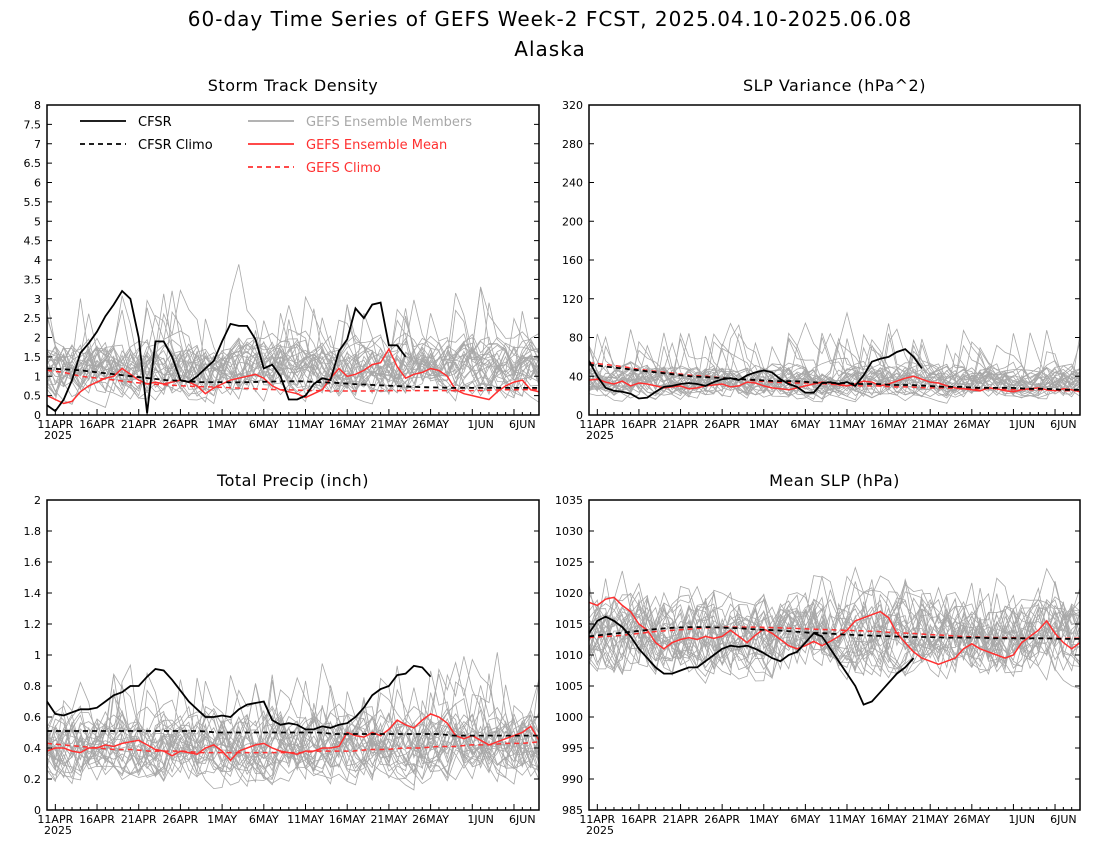  Describe the element at coordinates (37, 144) in the screenshot. I see `y-tick-label: 7` at that location.